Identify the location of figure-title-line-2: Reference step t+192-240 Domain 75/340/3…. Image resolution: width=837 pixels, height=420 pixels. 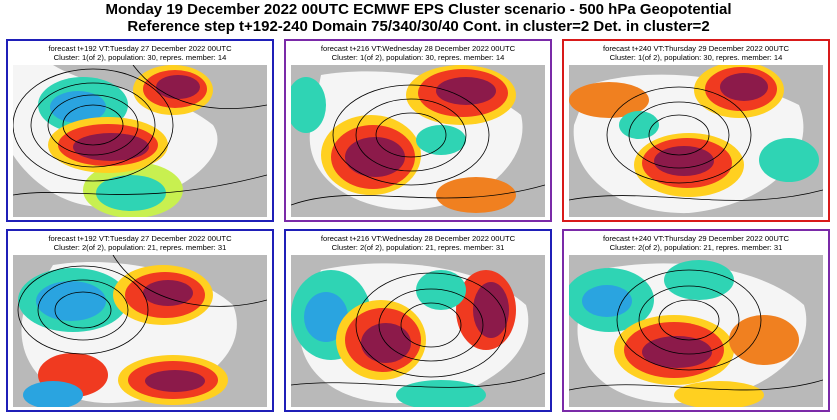
(418, 26).